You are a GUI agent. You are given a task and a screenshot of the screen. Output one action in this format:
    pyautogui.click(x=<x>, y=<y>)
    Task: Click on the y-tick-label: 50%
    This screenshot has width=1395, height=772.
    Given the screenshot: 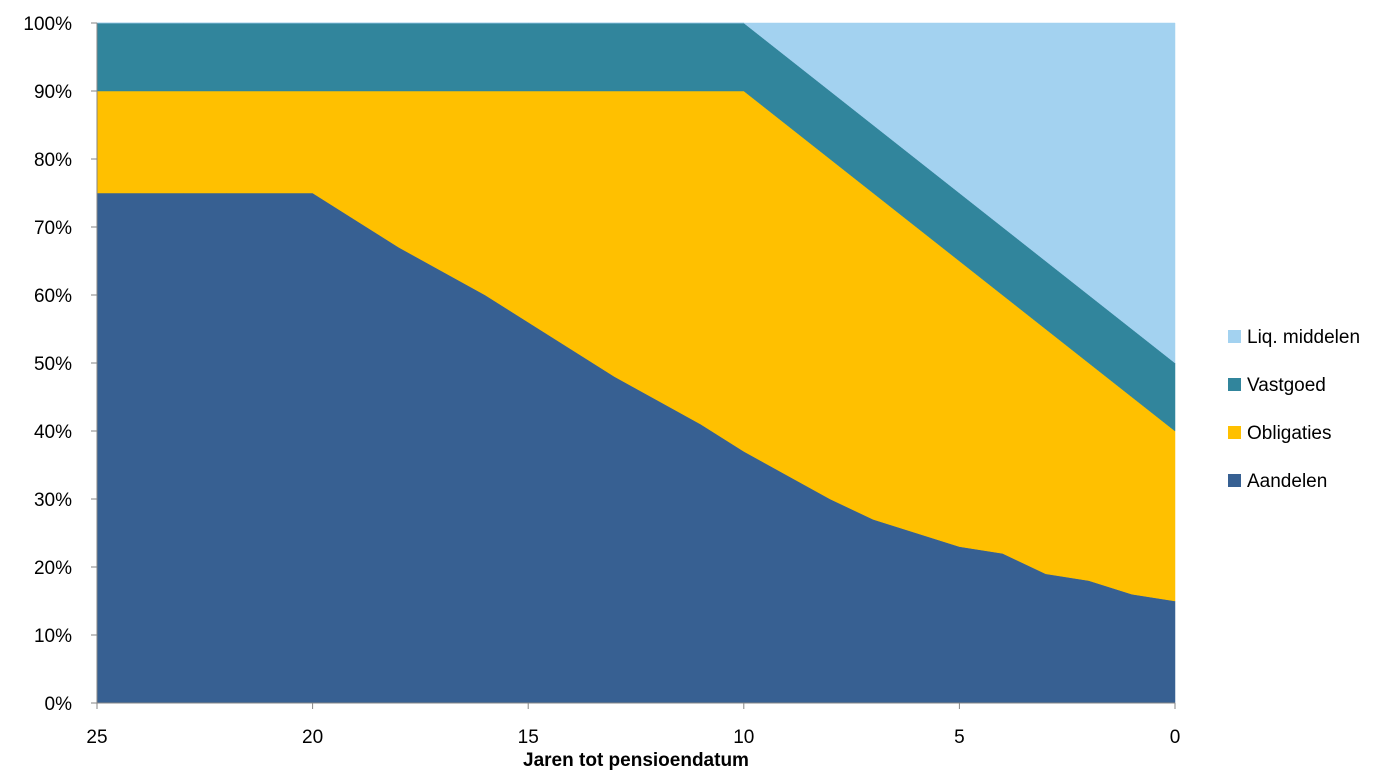 What is the action you would take?
    pyautogui.click(x=53, y=364)
    